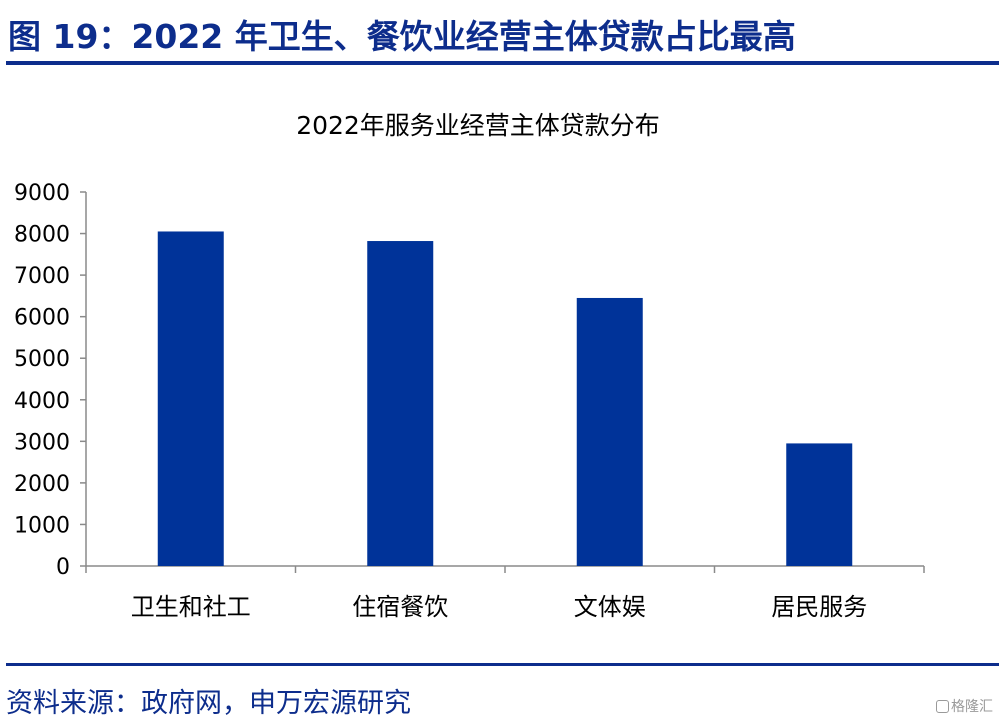 The height and width of the screenshot is (725, 1007). What do you see at coordinates (610, 607) in the screenshot?
I see `x-tick-label: 文体娱` at bounding box center [610, 607].